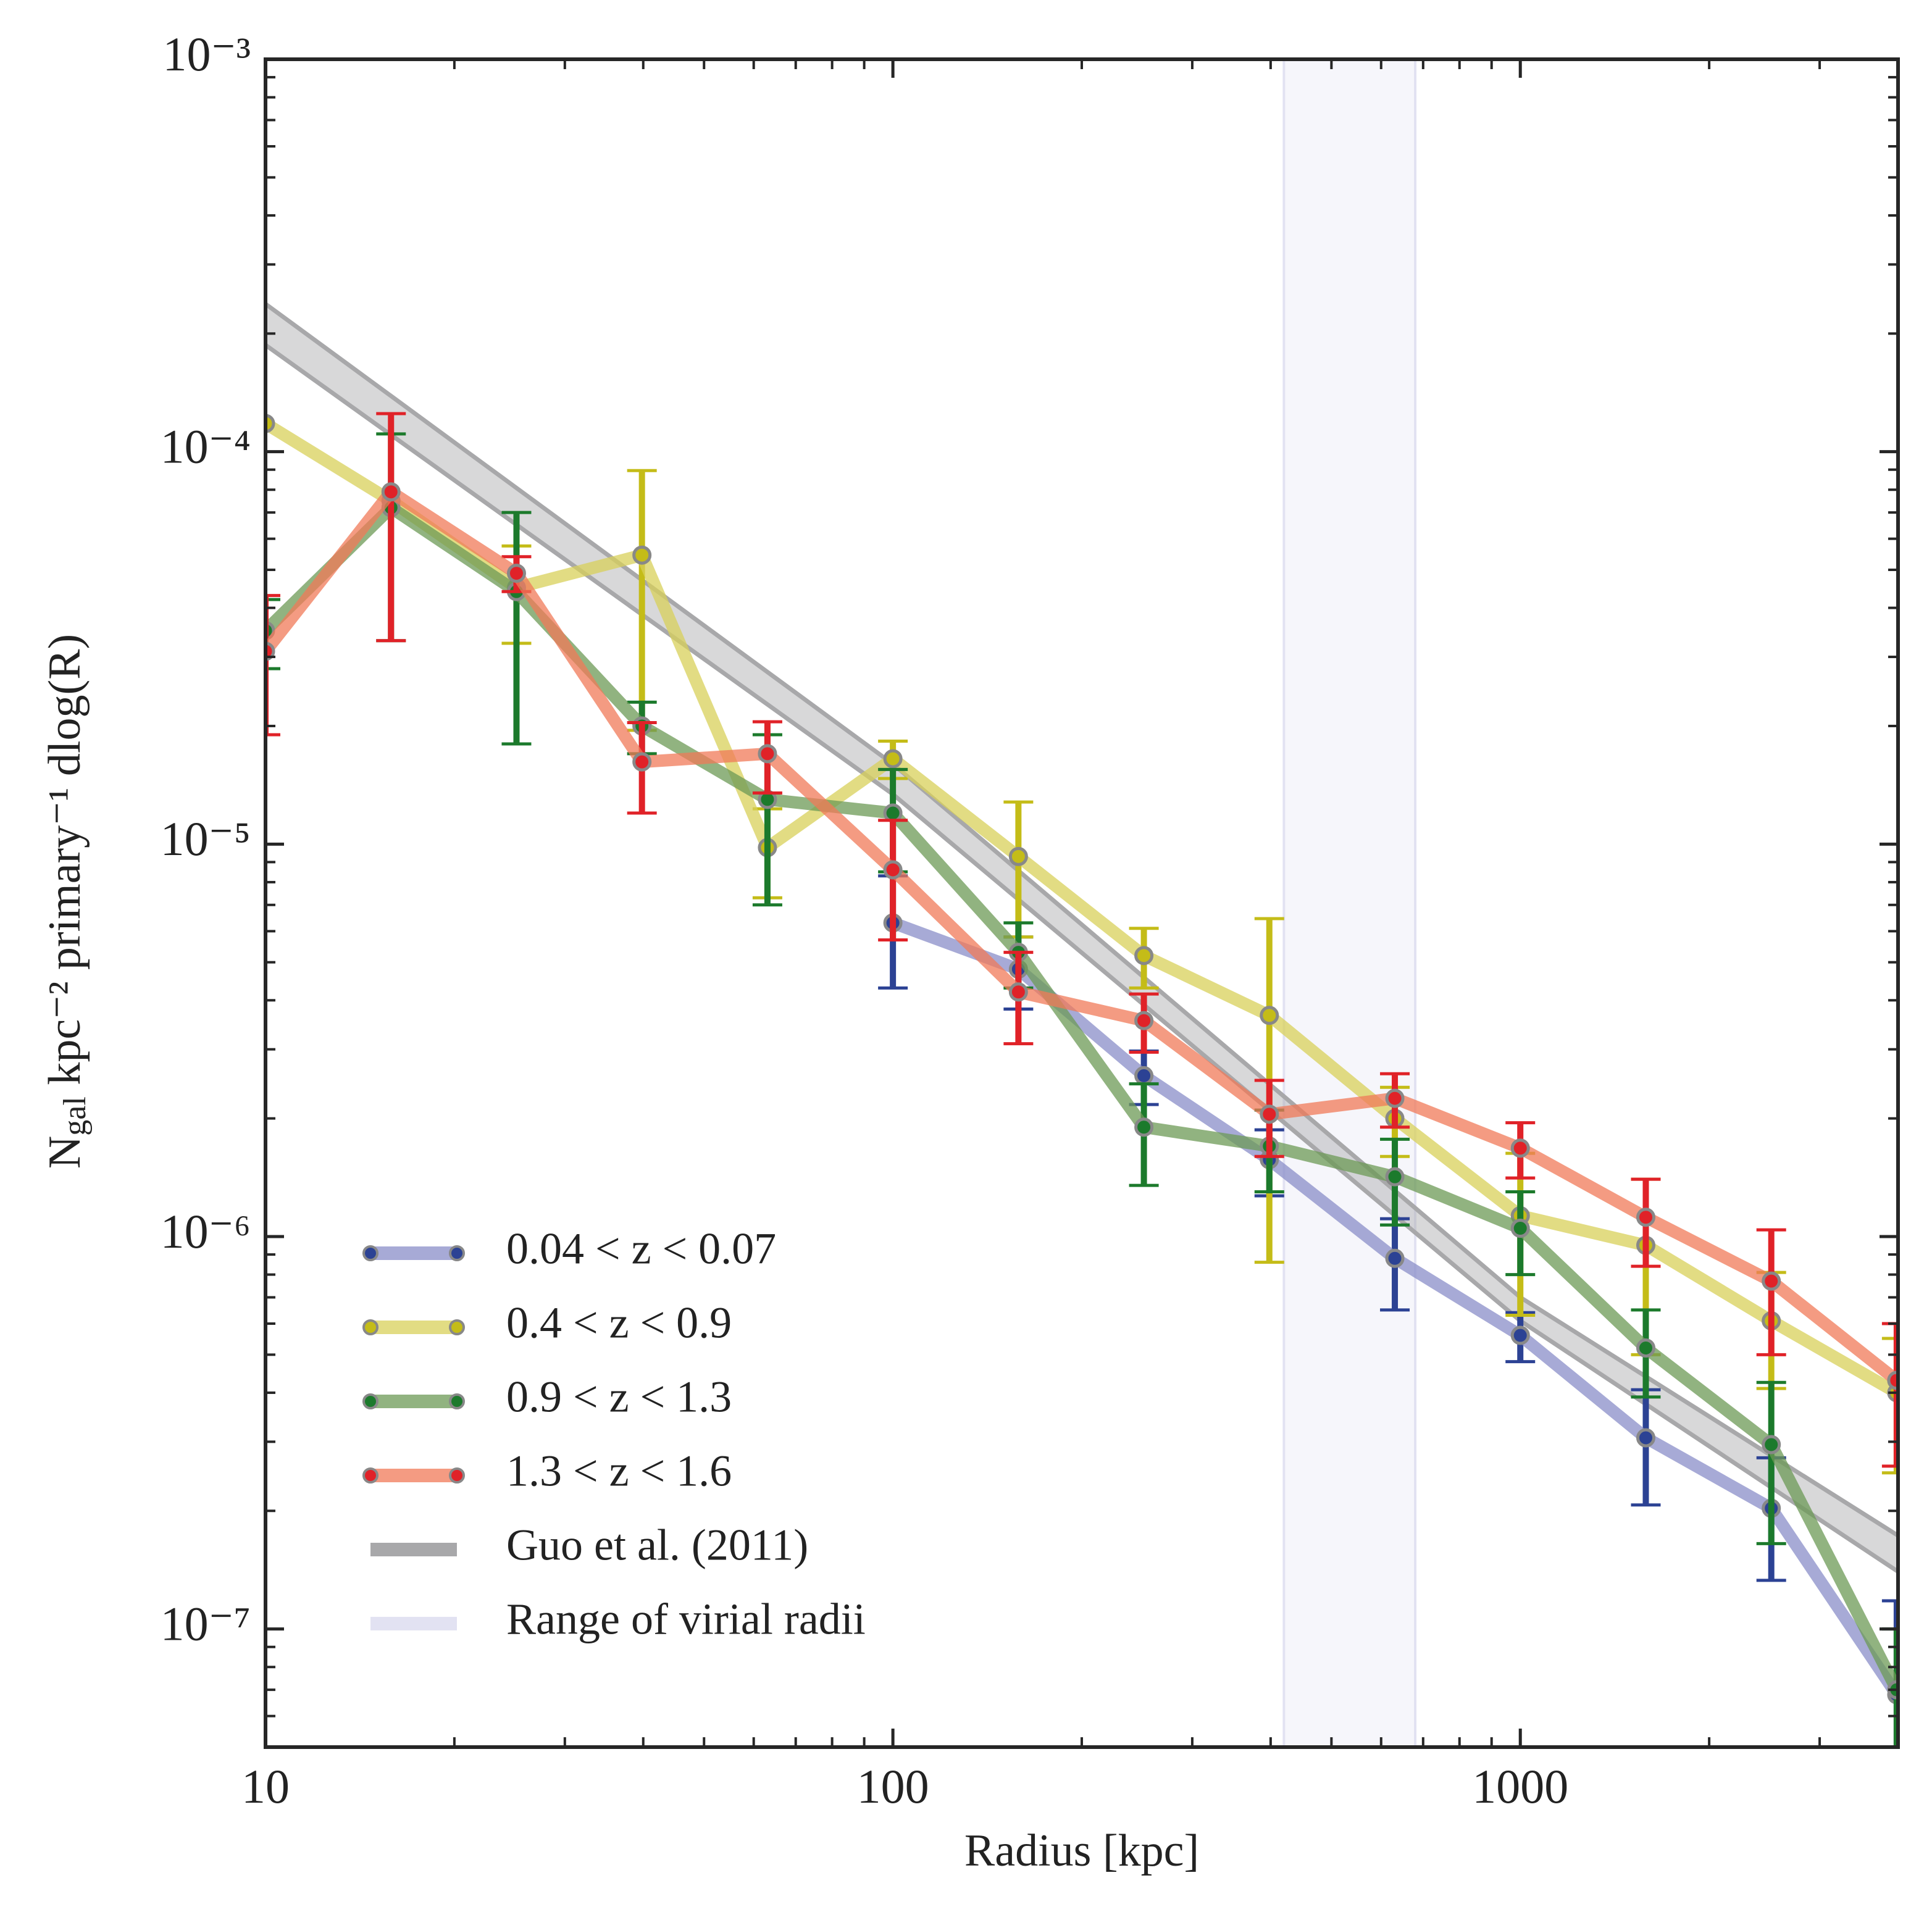  What do you see at coordinates (65, 1152) in the screenshot?
I see `y-label-part: N` at bounding box center [65, 1152].